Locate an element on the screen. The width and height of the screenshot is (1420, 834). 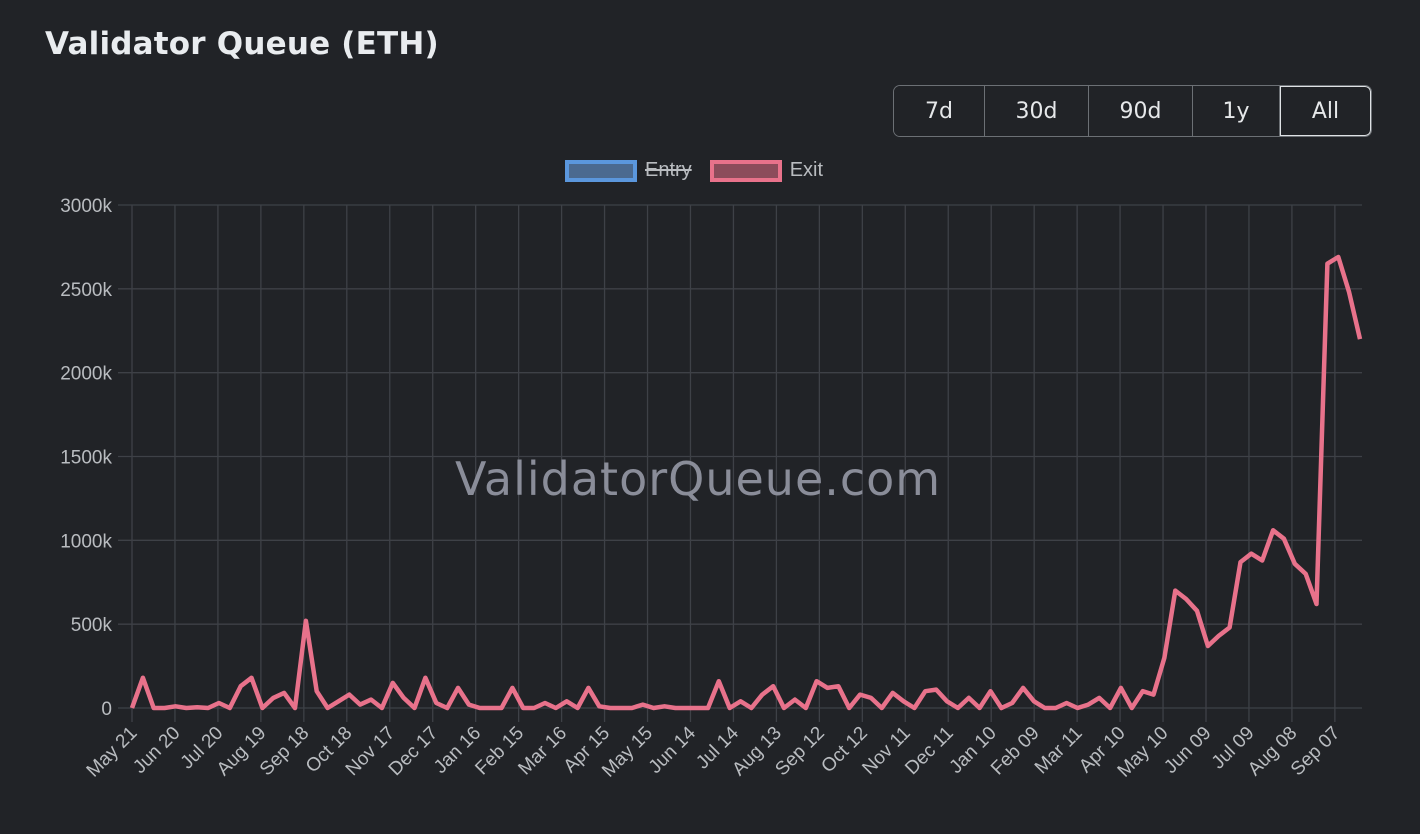
page-title: Validator Queue (ETH) is located at coordinates (242, 44).